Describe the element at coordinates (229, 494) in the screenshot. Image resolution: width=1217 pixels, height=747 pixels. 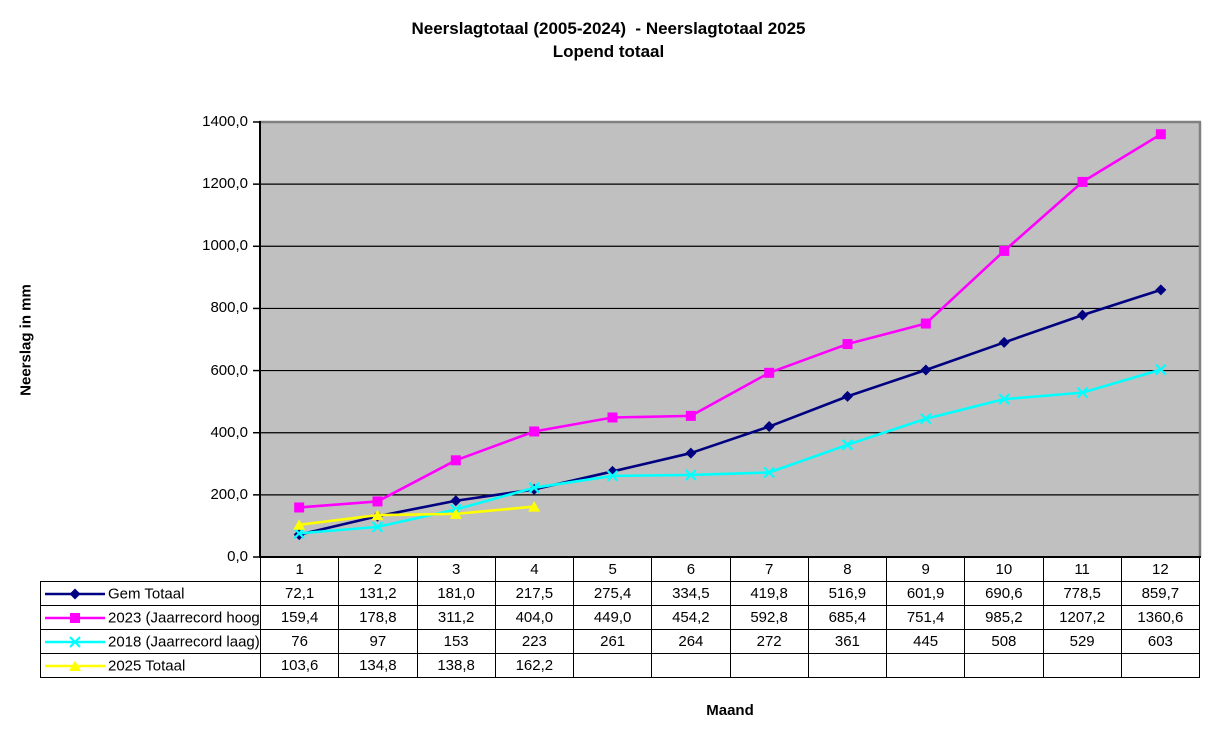
I see `y-axis-tick-label: 200,0` at that location.